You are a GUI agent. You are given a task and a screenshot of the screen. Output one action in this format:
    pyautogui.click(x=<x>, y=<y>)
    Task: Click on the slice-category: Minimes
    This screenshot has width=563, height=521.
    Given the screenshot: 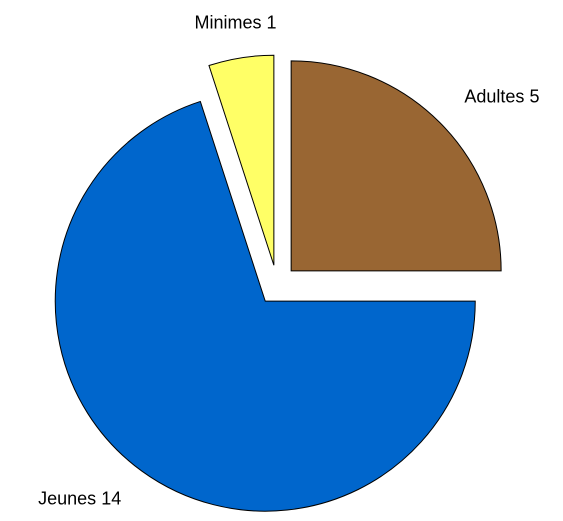 What is the action you would take?
    pyautogui.click(x=228, y=22)
    